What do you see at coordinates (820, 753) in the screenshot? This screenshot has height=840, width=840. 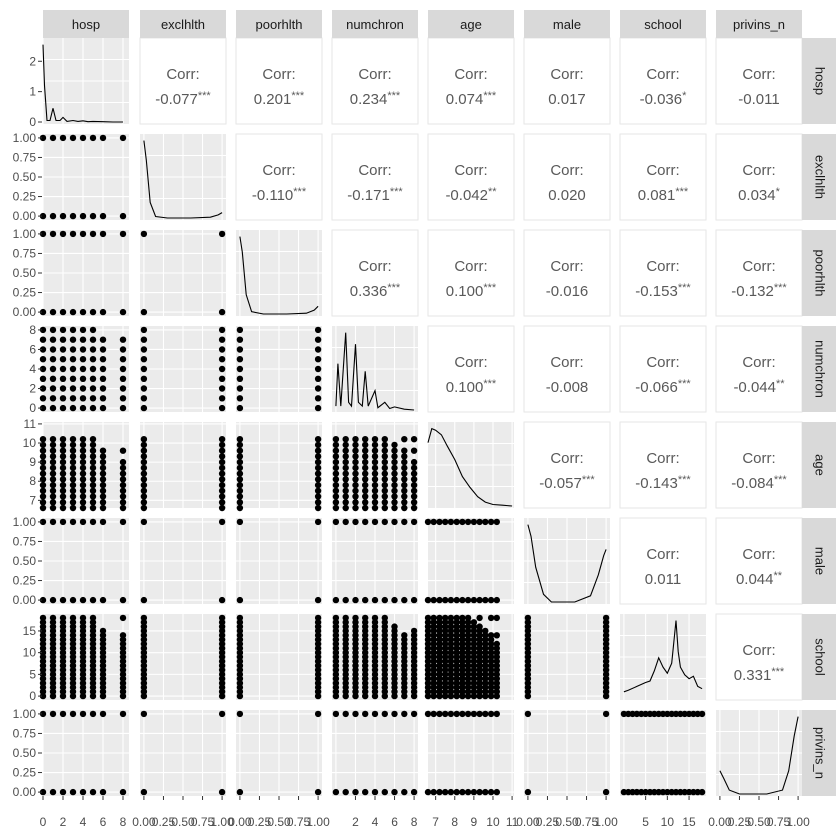 I see `row-label-privins_n: privins_n` at bounding box center [820, 753].